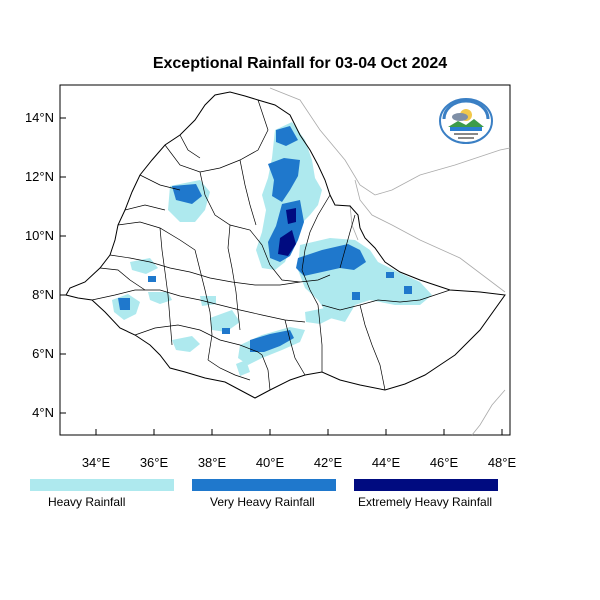  Describe the element at coordinates (386, 462) in the screenshot. I see `x-tick-label: 44°E` at that location.